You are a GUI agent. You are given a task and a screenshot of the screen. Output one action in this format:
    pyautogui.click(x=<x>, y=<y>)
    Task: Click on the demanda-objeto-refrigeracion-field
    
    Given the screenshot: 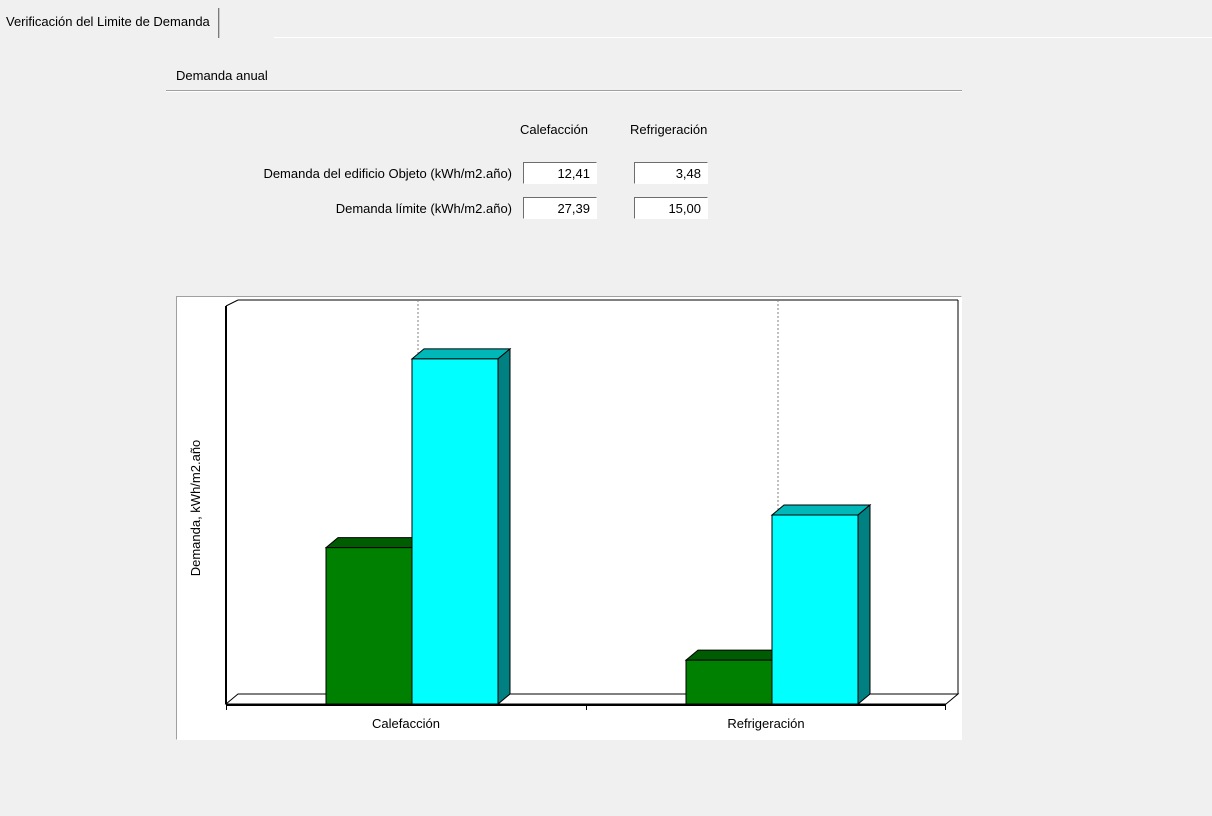 What is the action you would take?
    pyautogui.click(x=671, y=173)
    